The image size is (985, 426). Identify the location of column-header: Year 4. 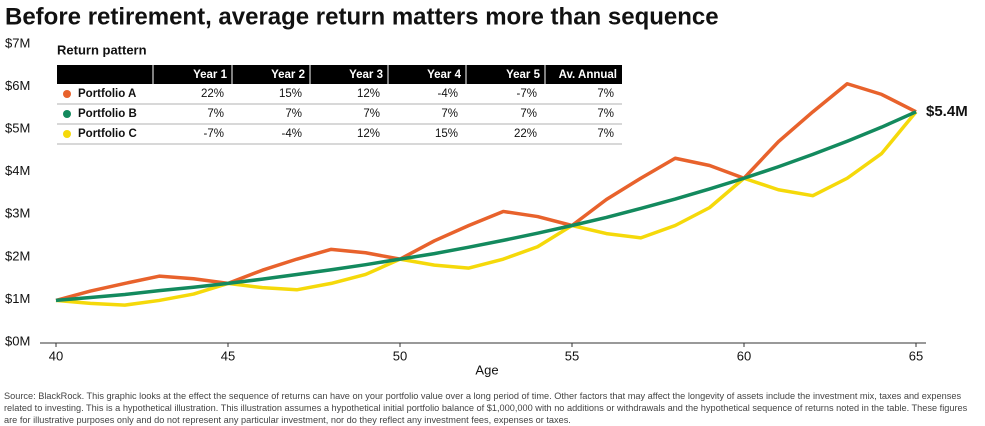
(444, 75).